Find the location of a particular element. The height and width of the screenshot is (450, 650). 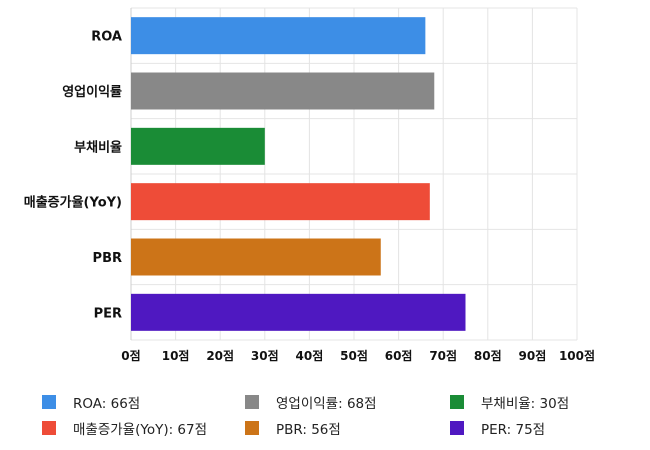

legend-item-per: PER: 75점 is located at coordinates (497, 428).